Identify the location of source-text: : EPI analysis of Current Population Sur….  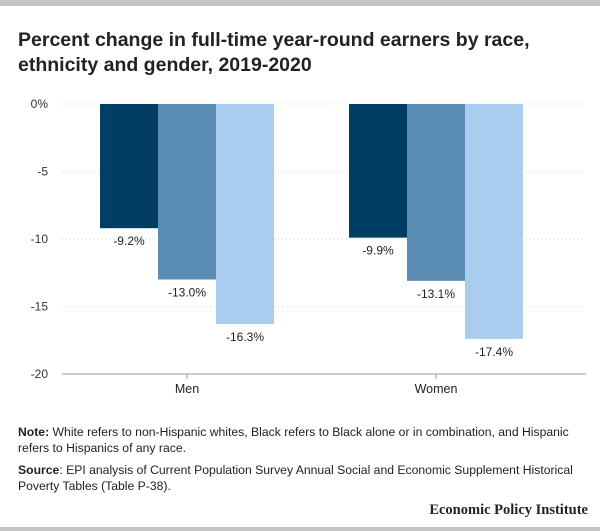
(295, 478).